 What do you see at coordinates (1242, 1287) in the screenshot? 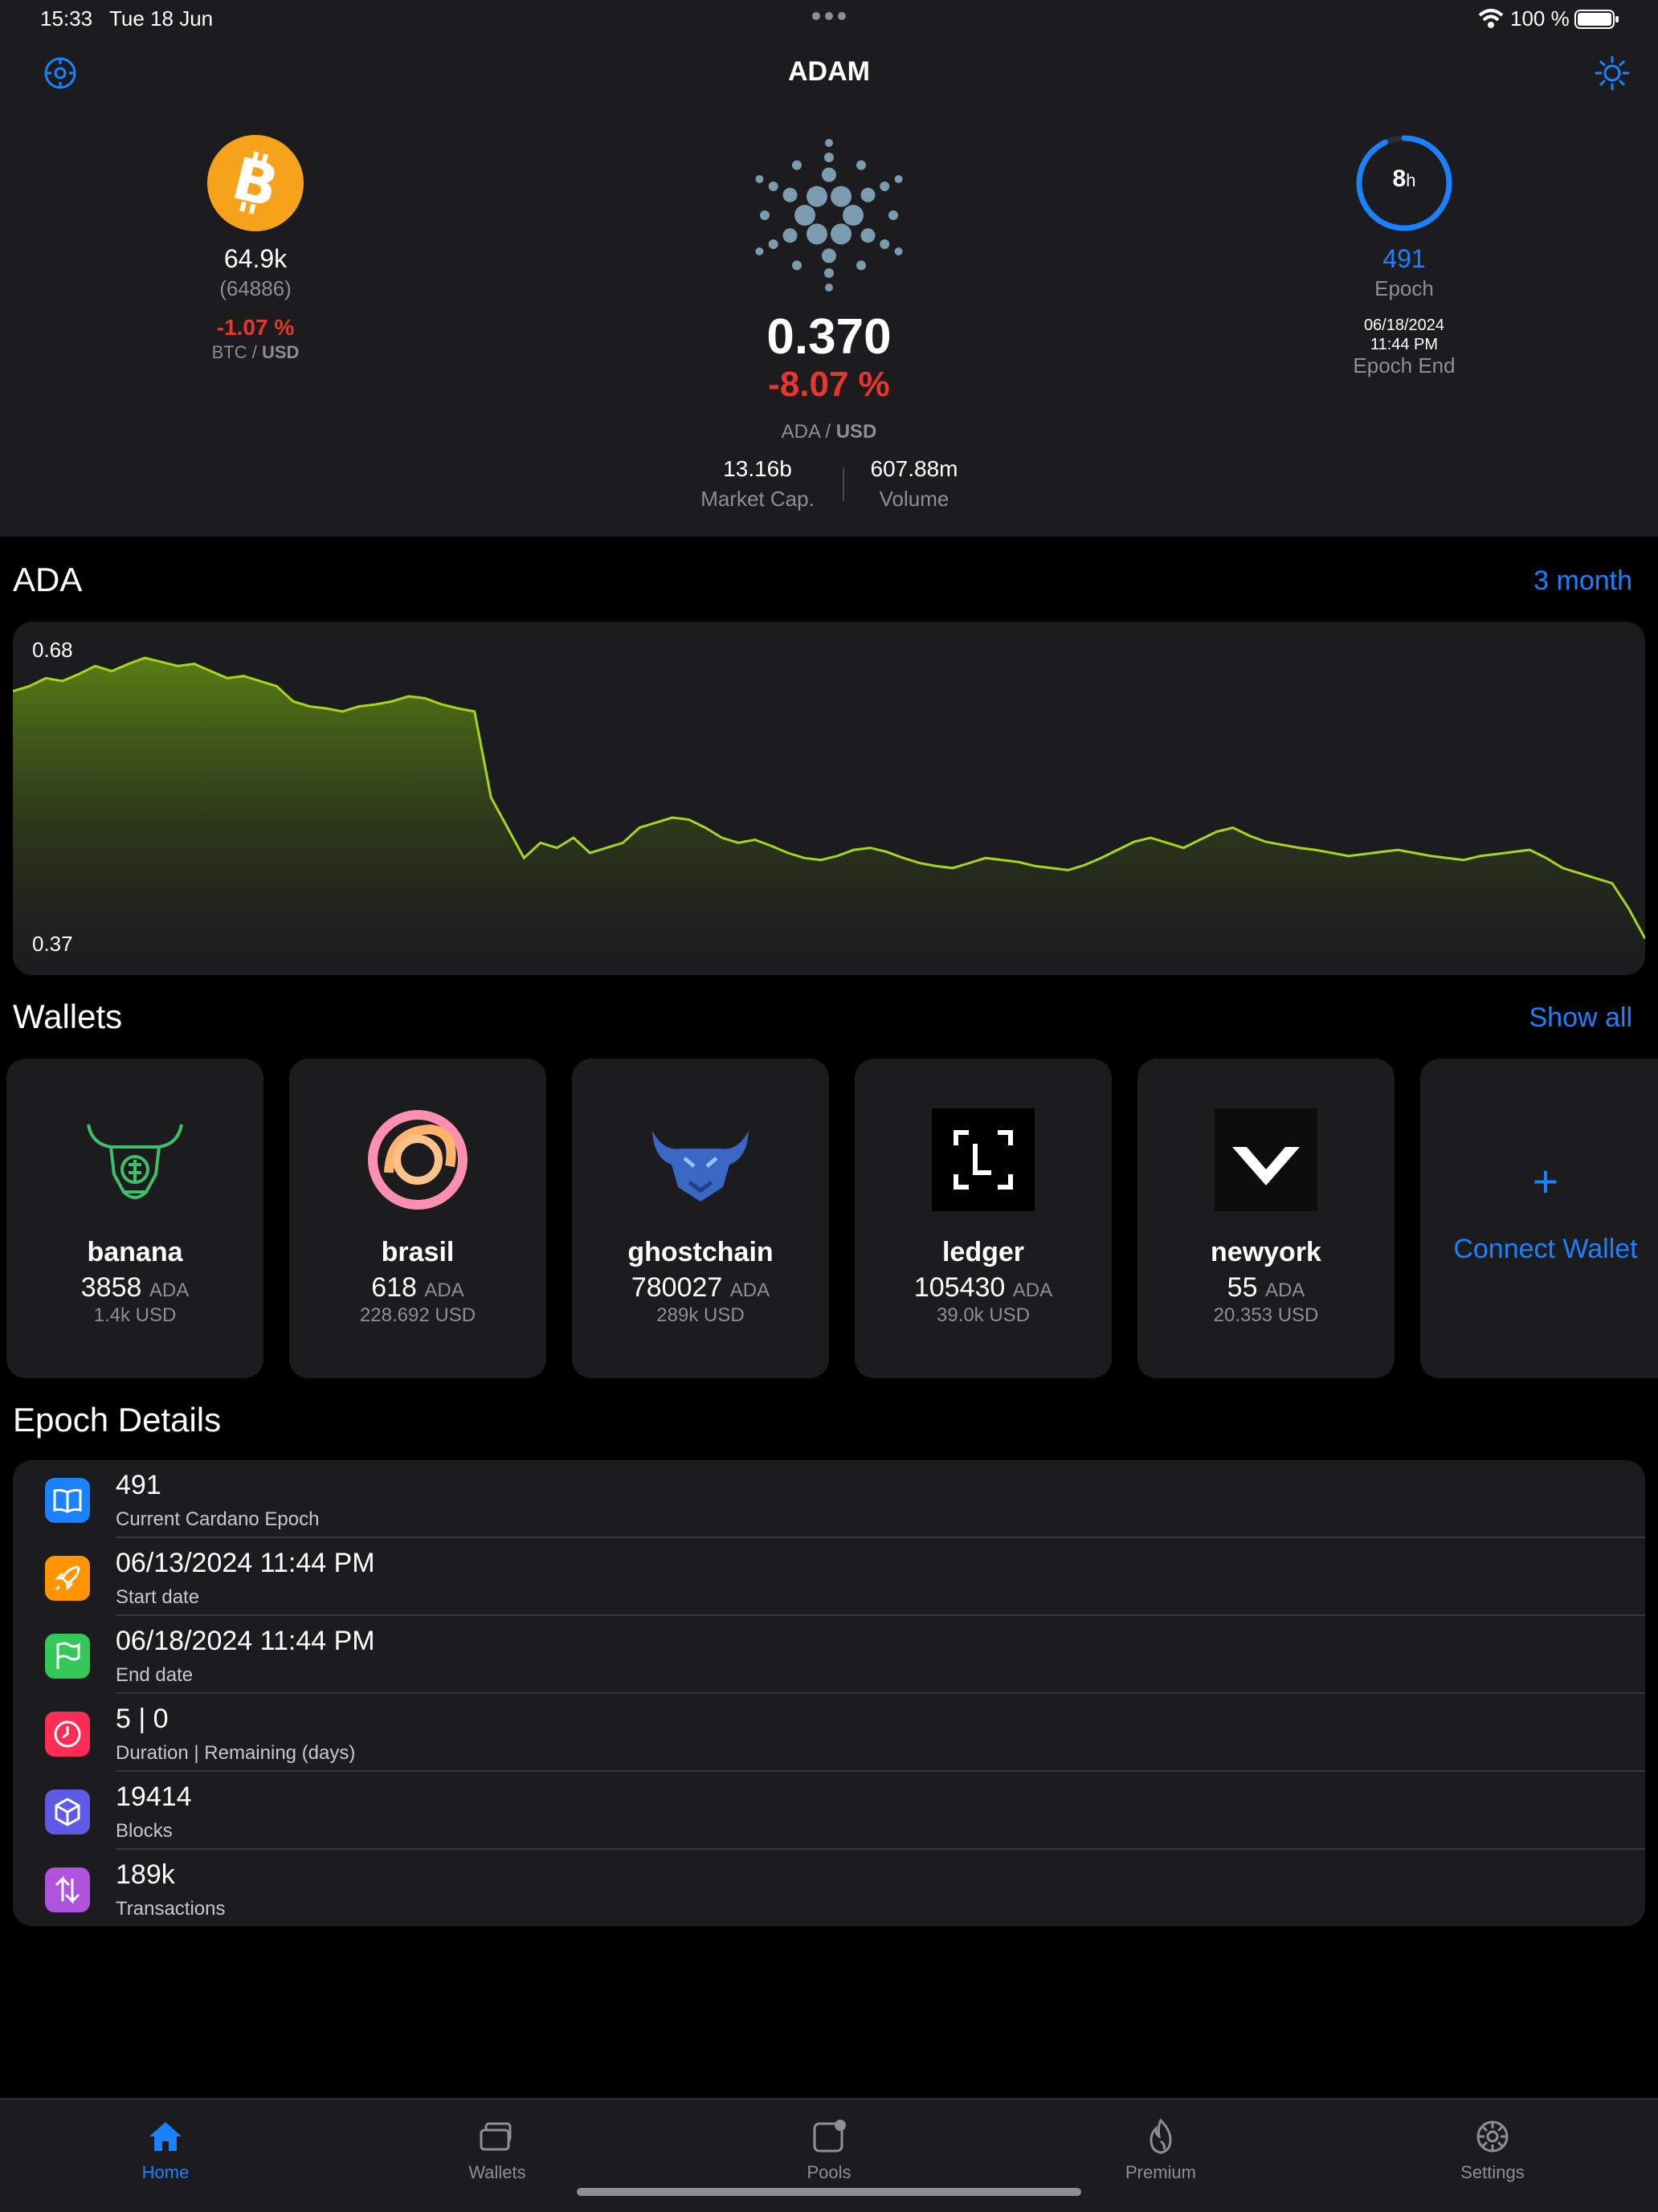
I see `wallet-ada-amount: 55` at bounding box center [1242, 1287].